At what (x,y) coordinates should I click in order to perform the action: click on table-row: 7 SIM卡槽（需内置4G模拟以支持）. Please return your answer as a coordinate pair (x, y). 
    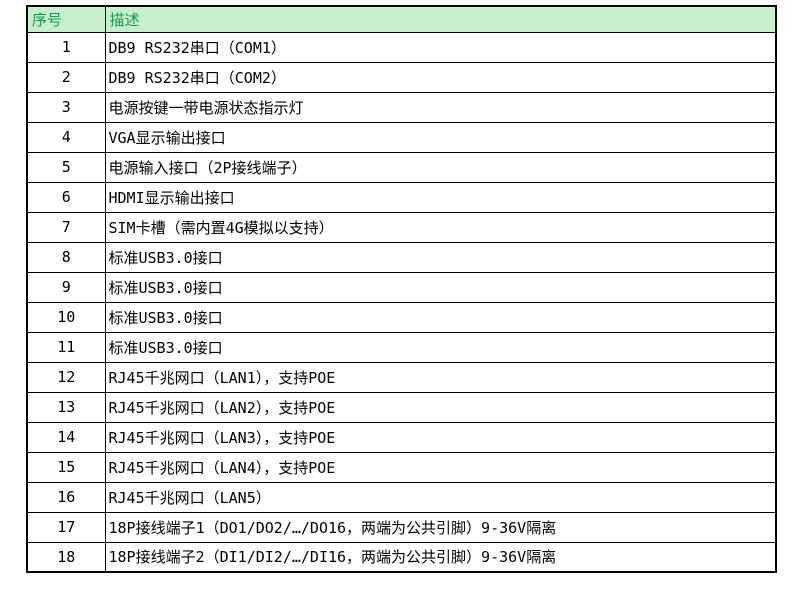
    Looking at the image, I should click on (401, 227).